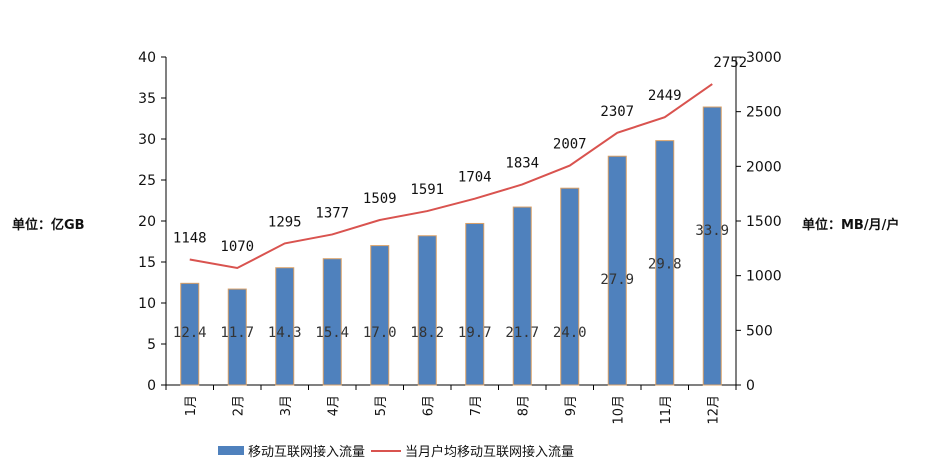 The height and width of the screenshot is (474, 938). I want to click on right-tick-label: 1000, so click(764, 277).